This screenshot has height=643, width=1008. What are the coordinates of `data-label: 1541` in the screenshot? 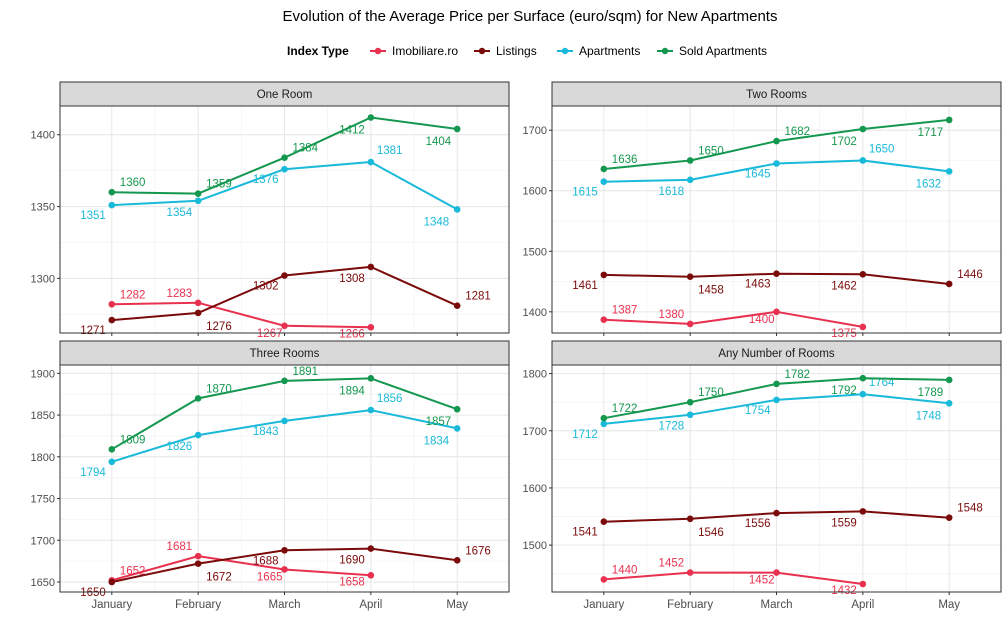 It's located at (585, 533).